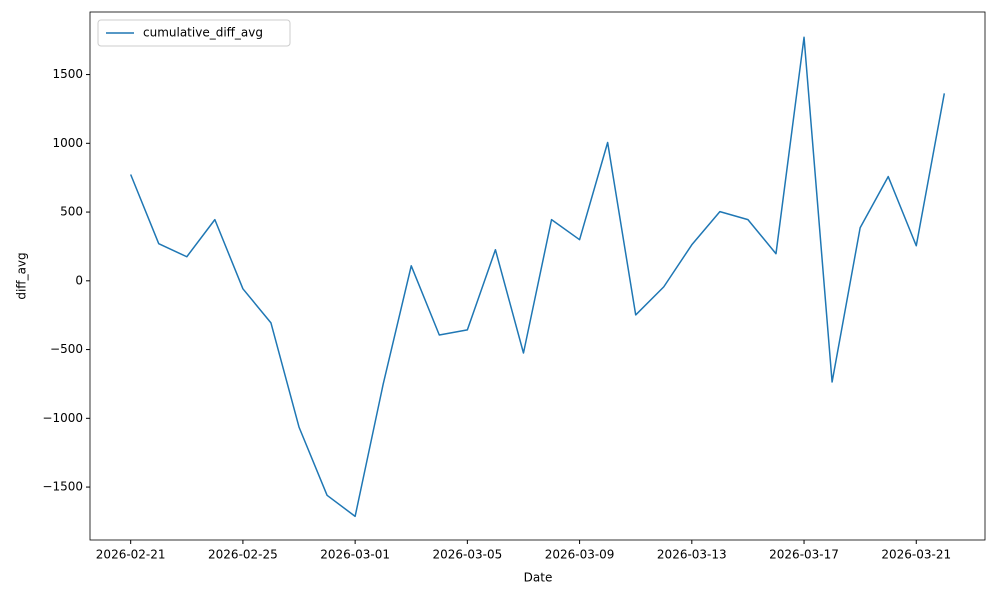  What do you see at coordinates (692, 555) in the screenshot?
I see `x-tick-label: 2026-03-13` at bounding box center [692, 555].